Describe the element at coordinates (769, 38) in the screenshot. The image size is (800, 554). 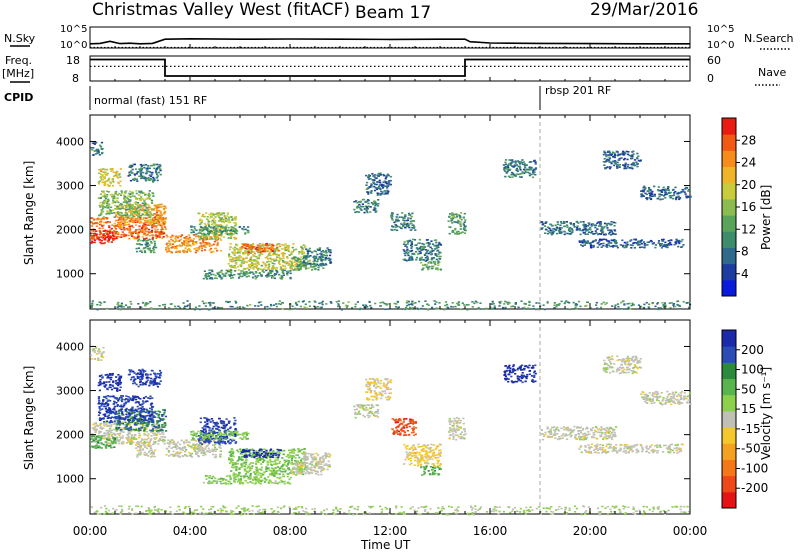
I see `nsearch-label: N.Search` at that location.